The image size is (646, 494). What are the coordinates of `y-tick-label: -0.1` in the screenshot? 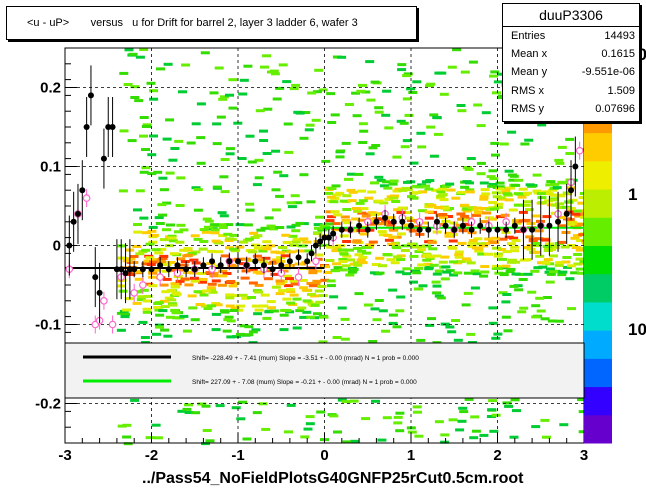 It's located at (48, 325).